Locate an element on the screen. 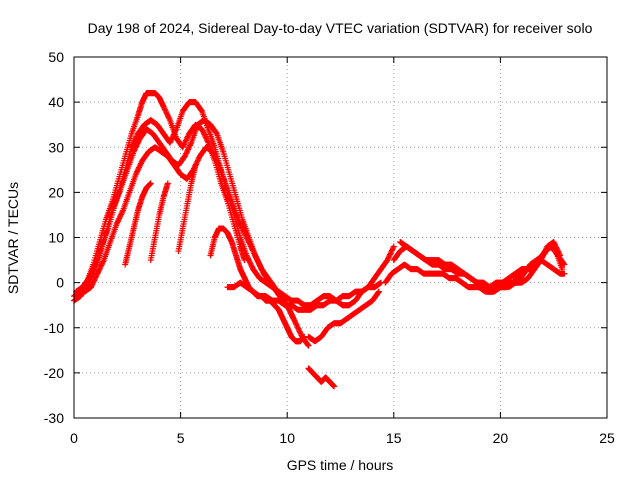 The height and width of the screenshot is (480, 640). x-tick-label: 25 is located at coordinates (607, 438).